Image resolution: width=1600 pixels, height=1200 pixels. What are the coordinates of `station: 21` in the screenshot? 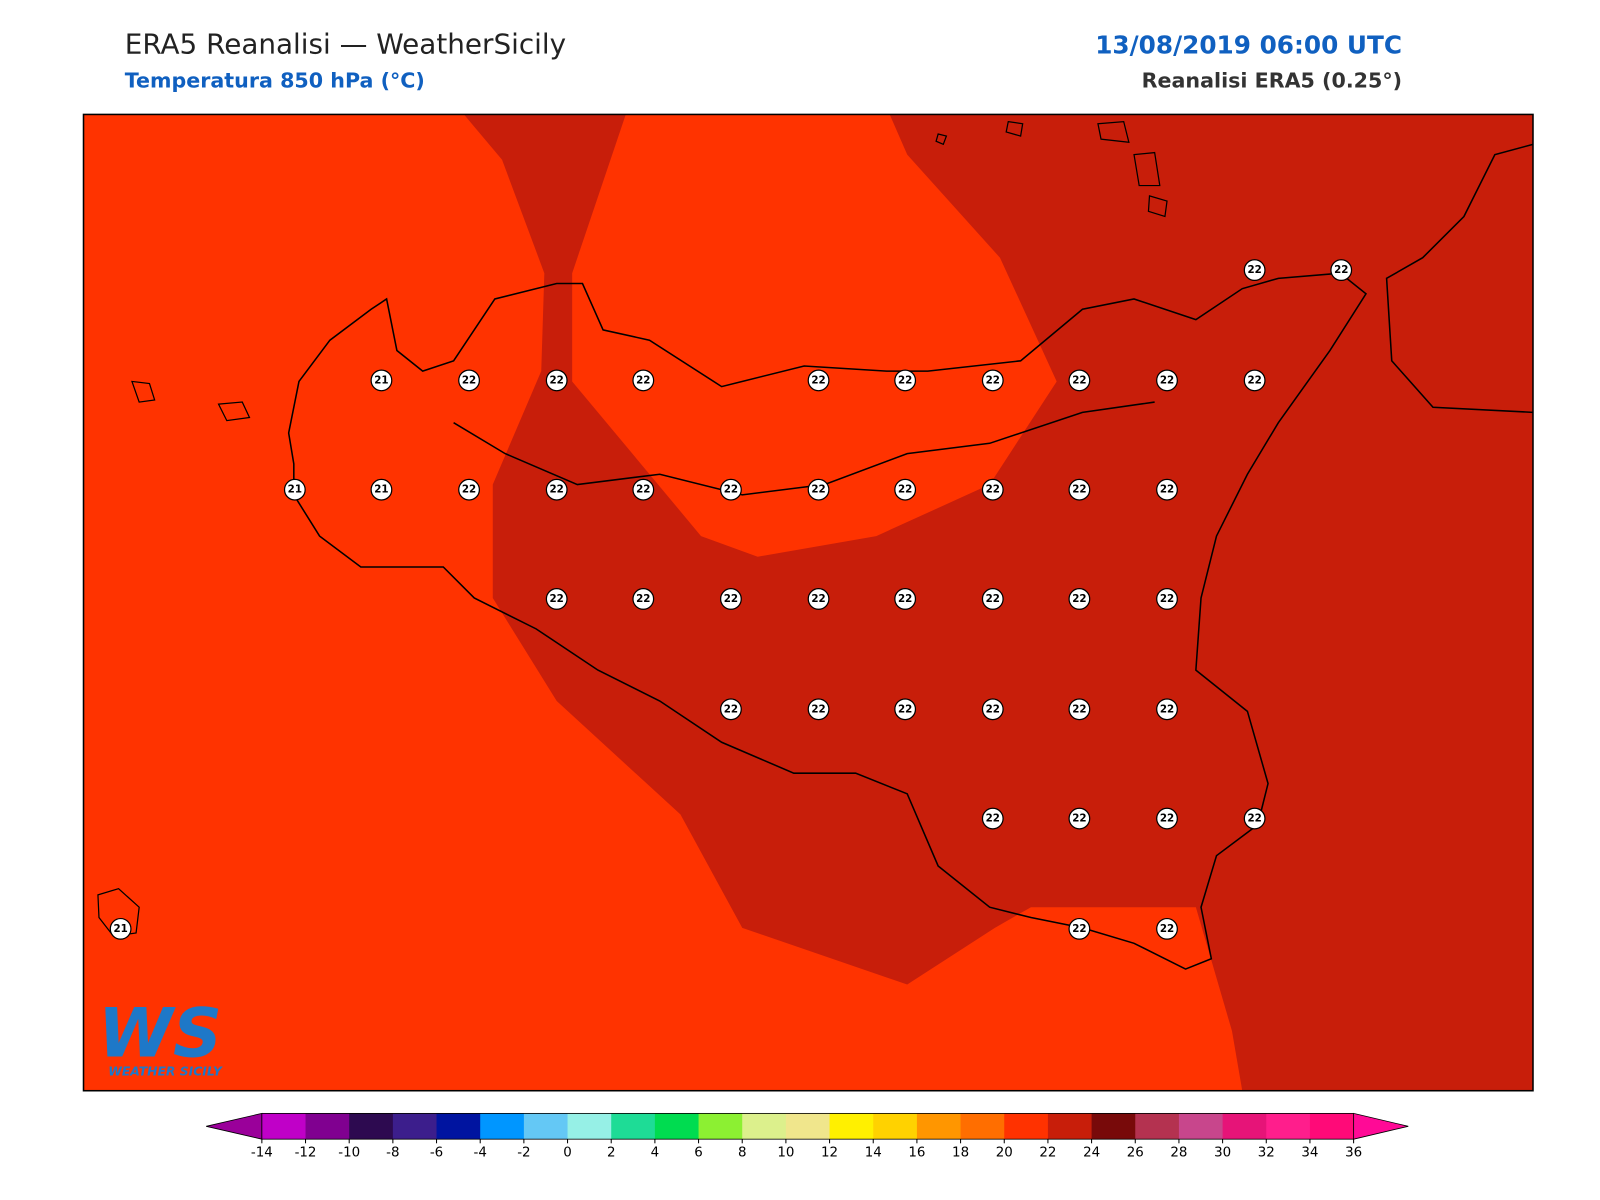 It's located at (381, 489).